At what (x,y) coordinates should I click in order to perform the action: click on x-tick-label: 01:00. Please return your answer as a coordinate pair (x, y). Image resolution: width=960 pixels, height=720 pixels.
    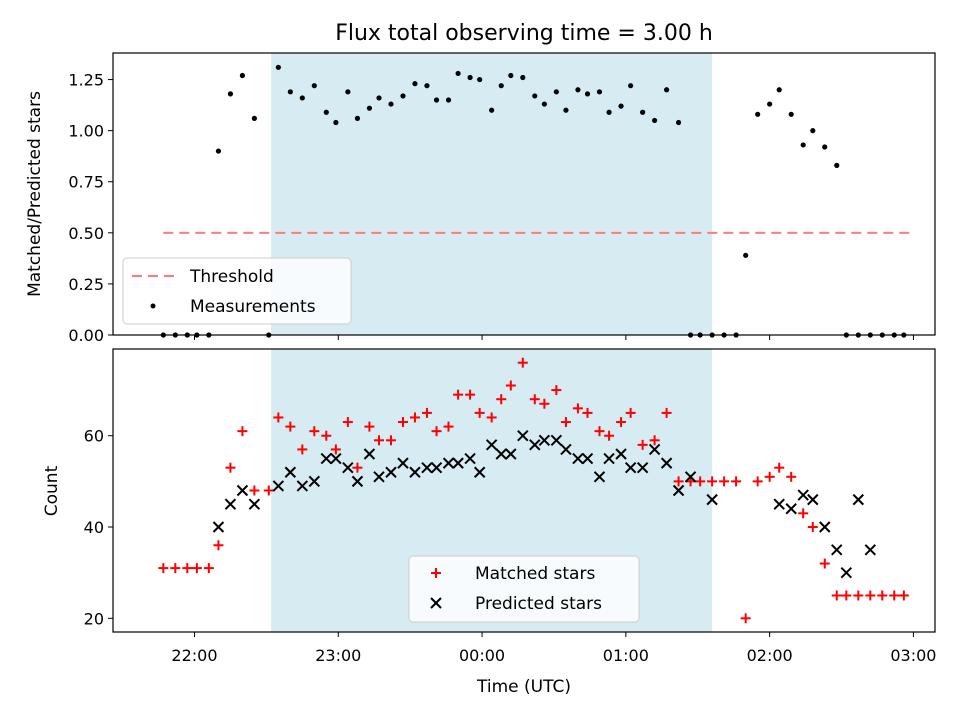
    Looking at the image, I should click on (626, 655).